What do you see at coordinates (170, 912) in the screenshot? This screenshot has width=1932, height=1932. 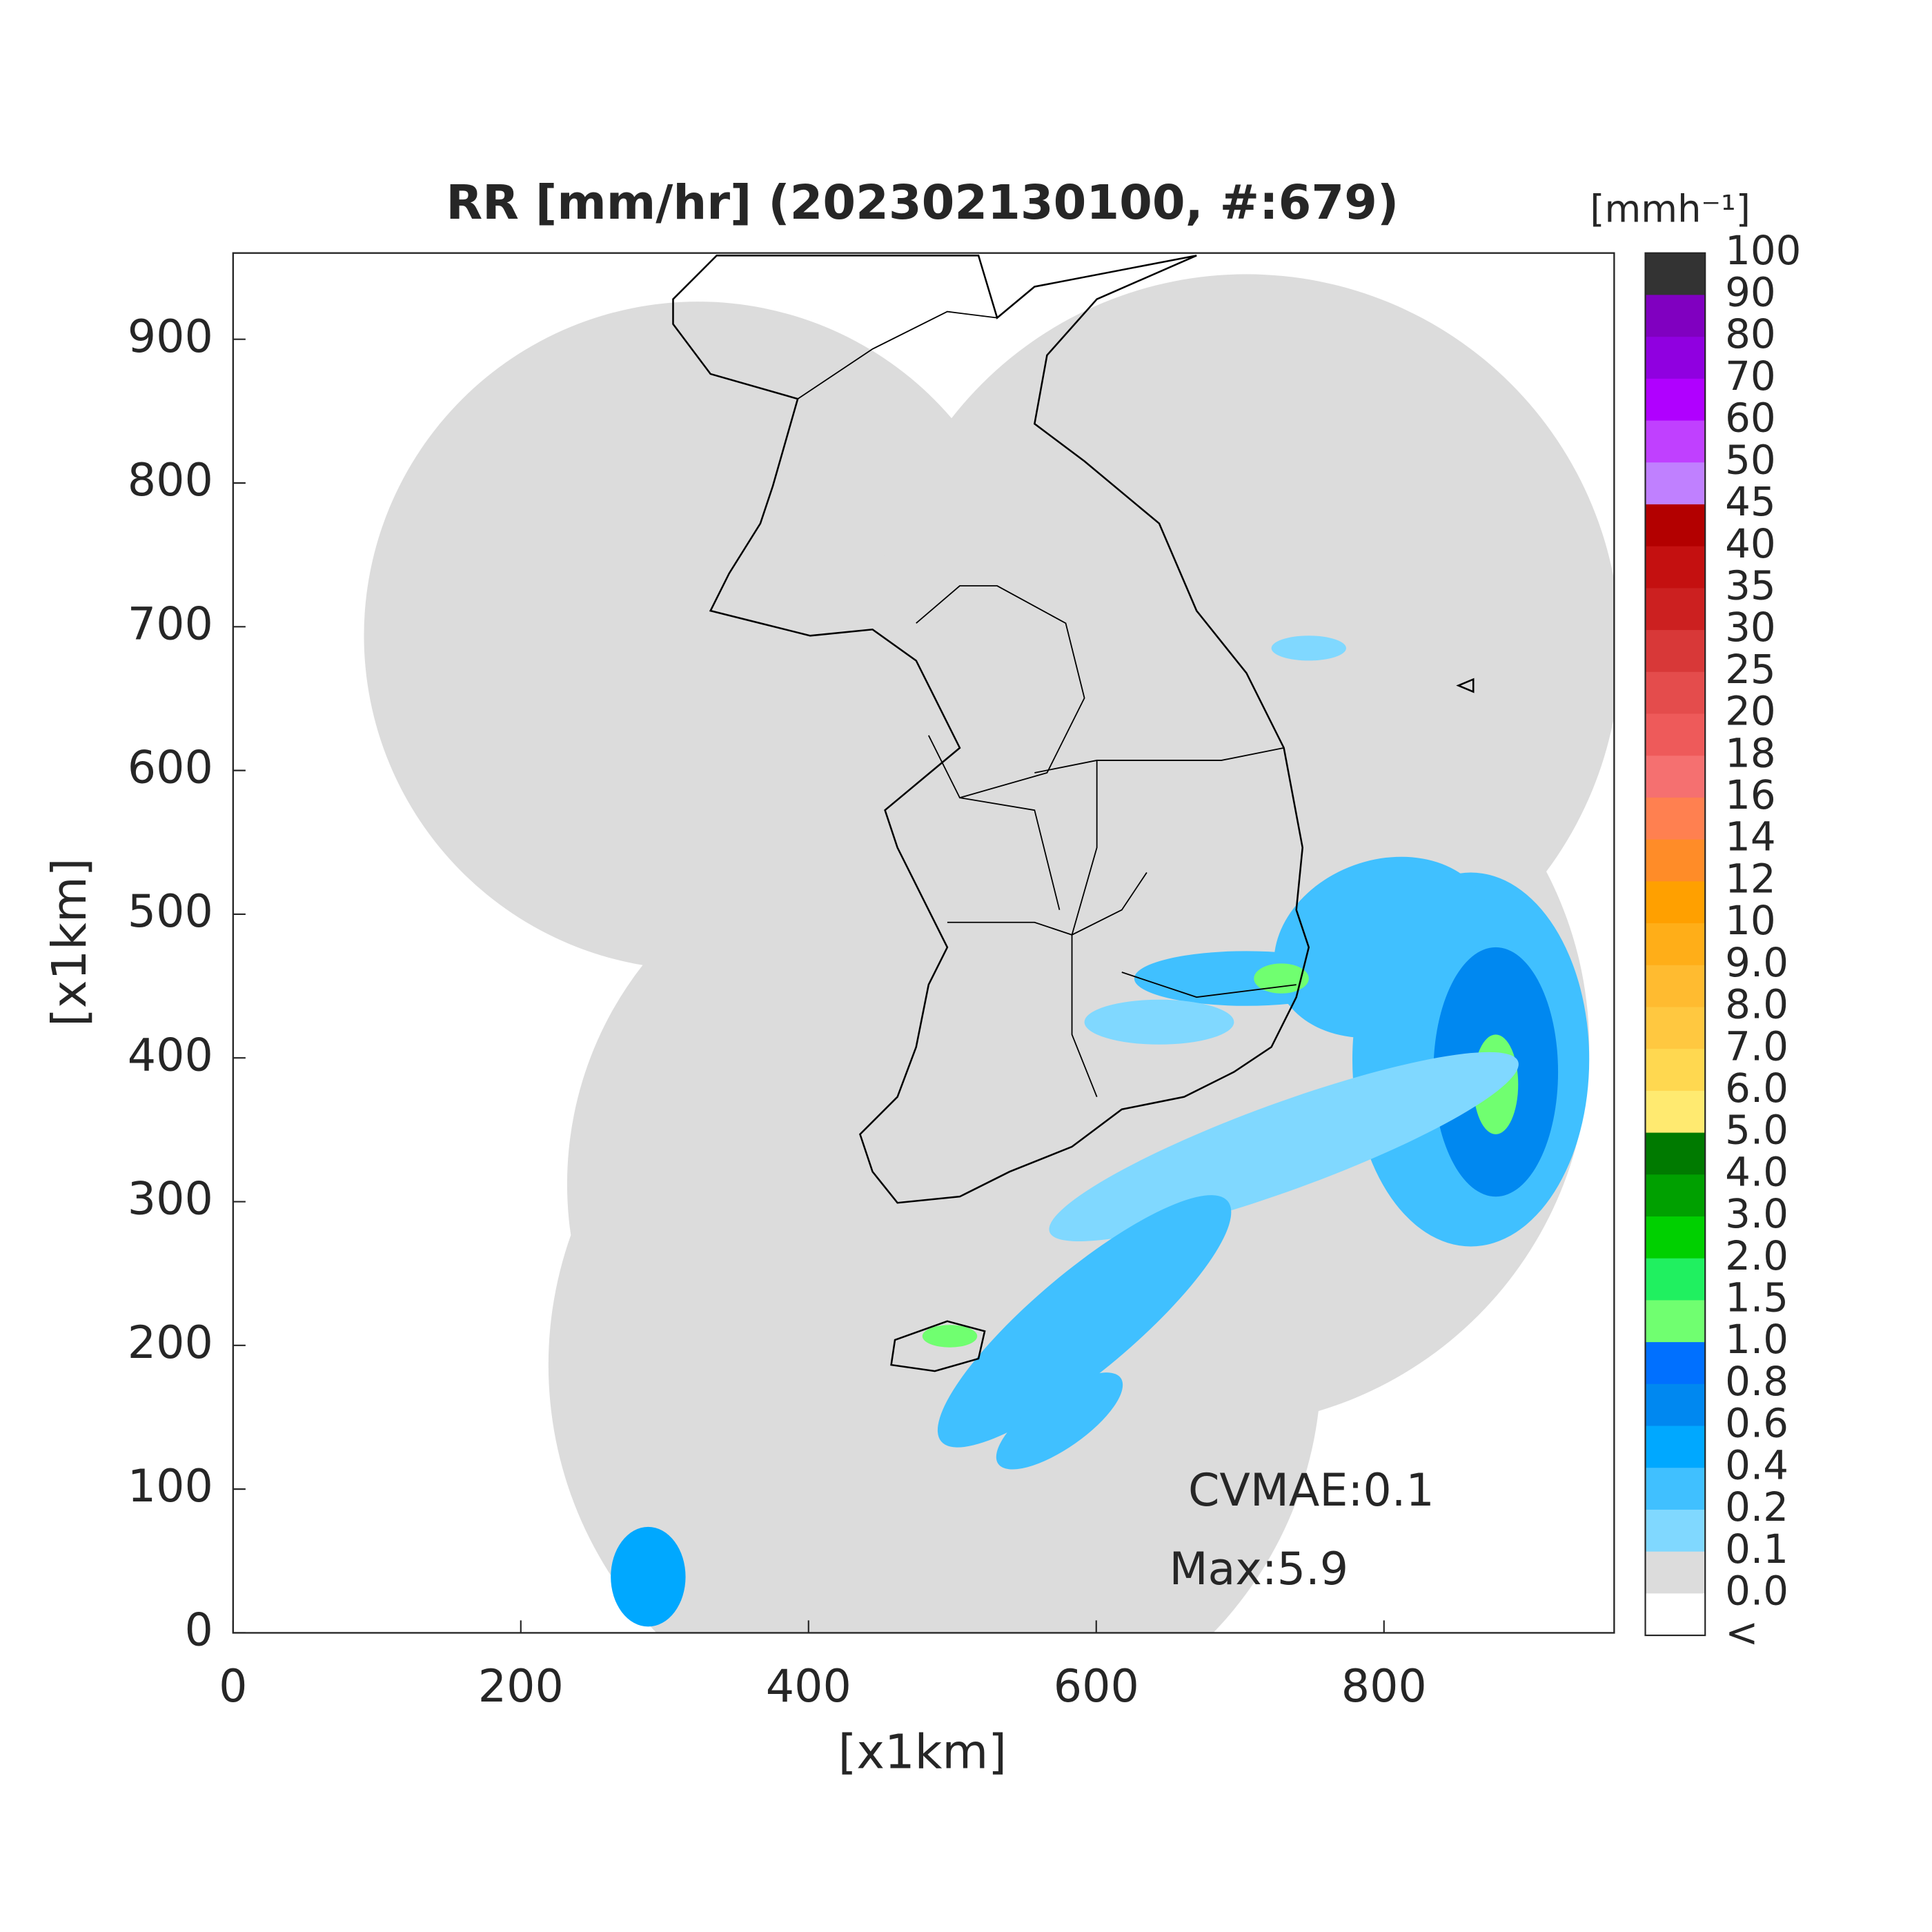 I see `y-tick-label: 500` at bounding box center [170, 912].